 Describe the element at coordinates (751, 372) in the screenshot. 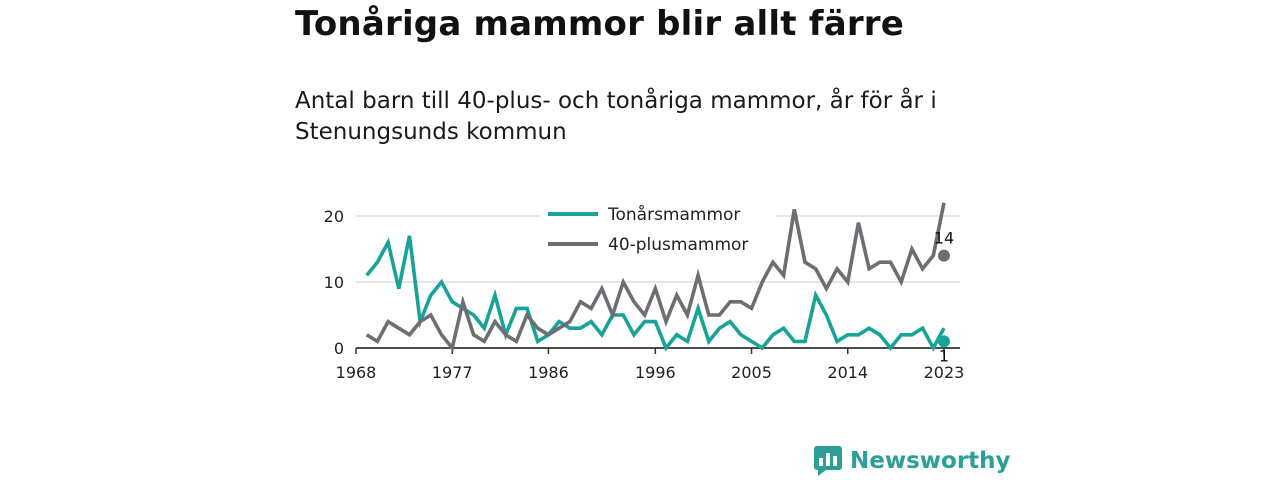

I see `x-tick-label-2005: 2005` at that location.